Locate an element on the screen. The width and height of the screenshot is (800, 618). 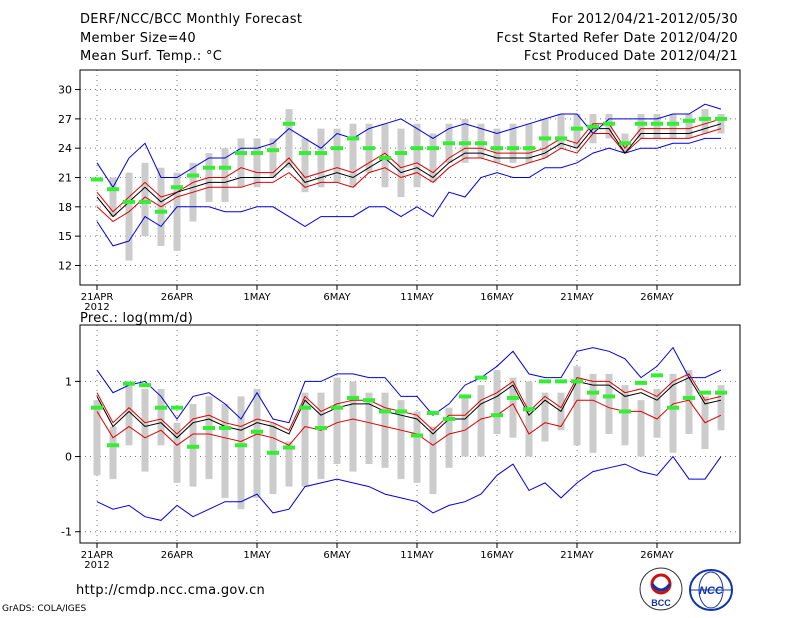
min-line is located at coordinates (408, 192).